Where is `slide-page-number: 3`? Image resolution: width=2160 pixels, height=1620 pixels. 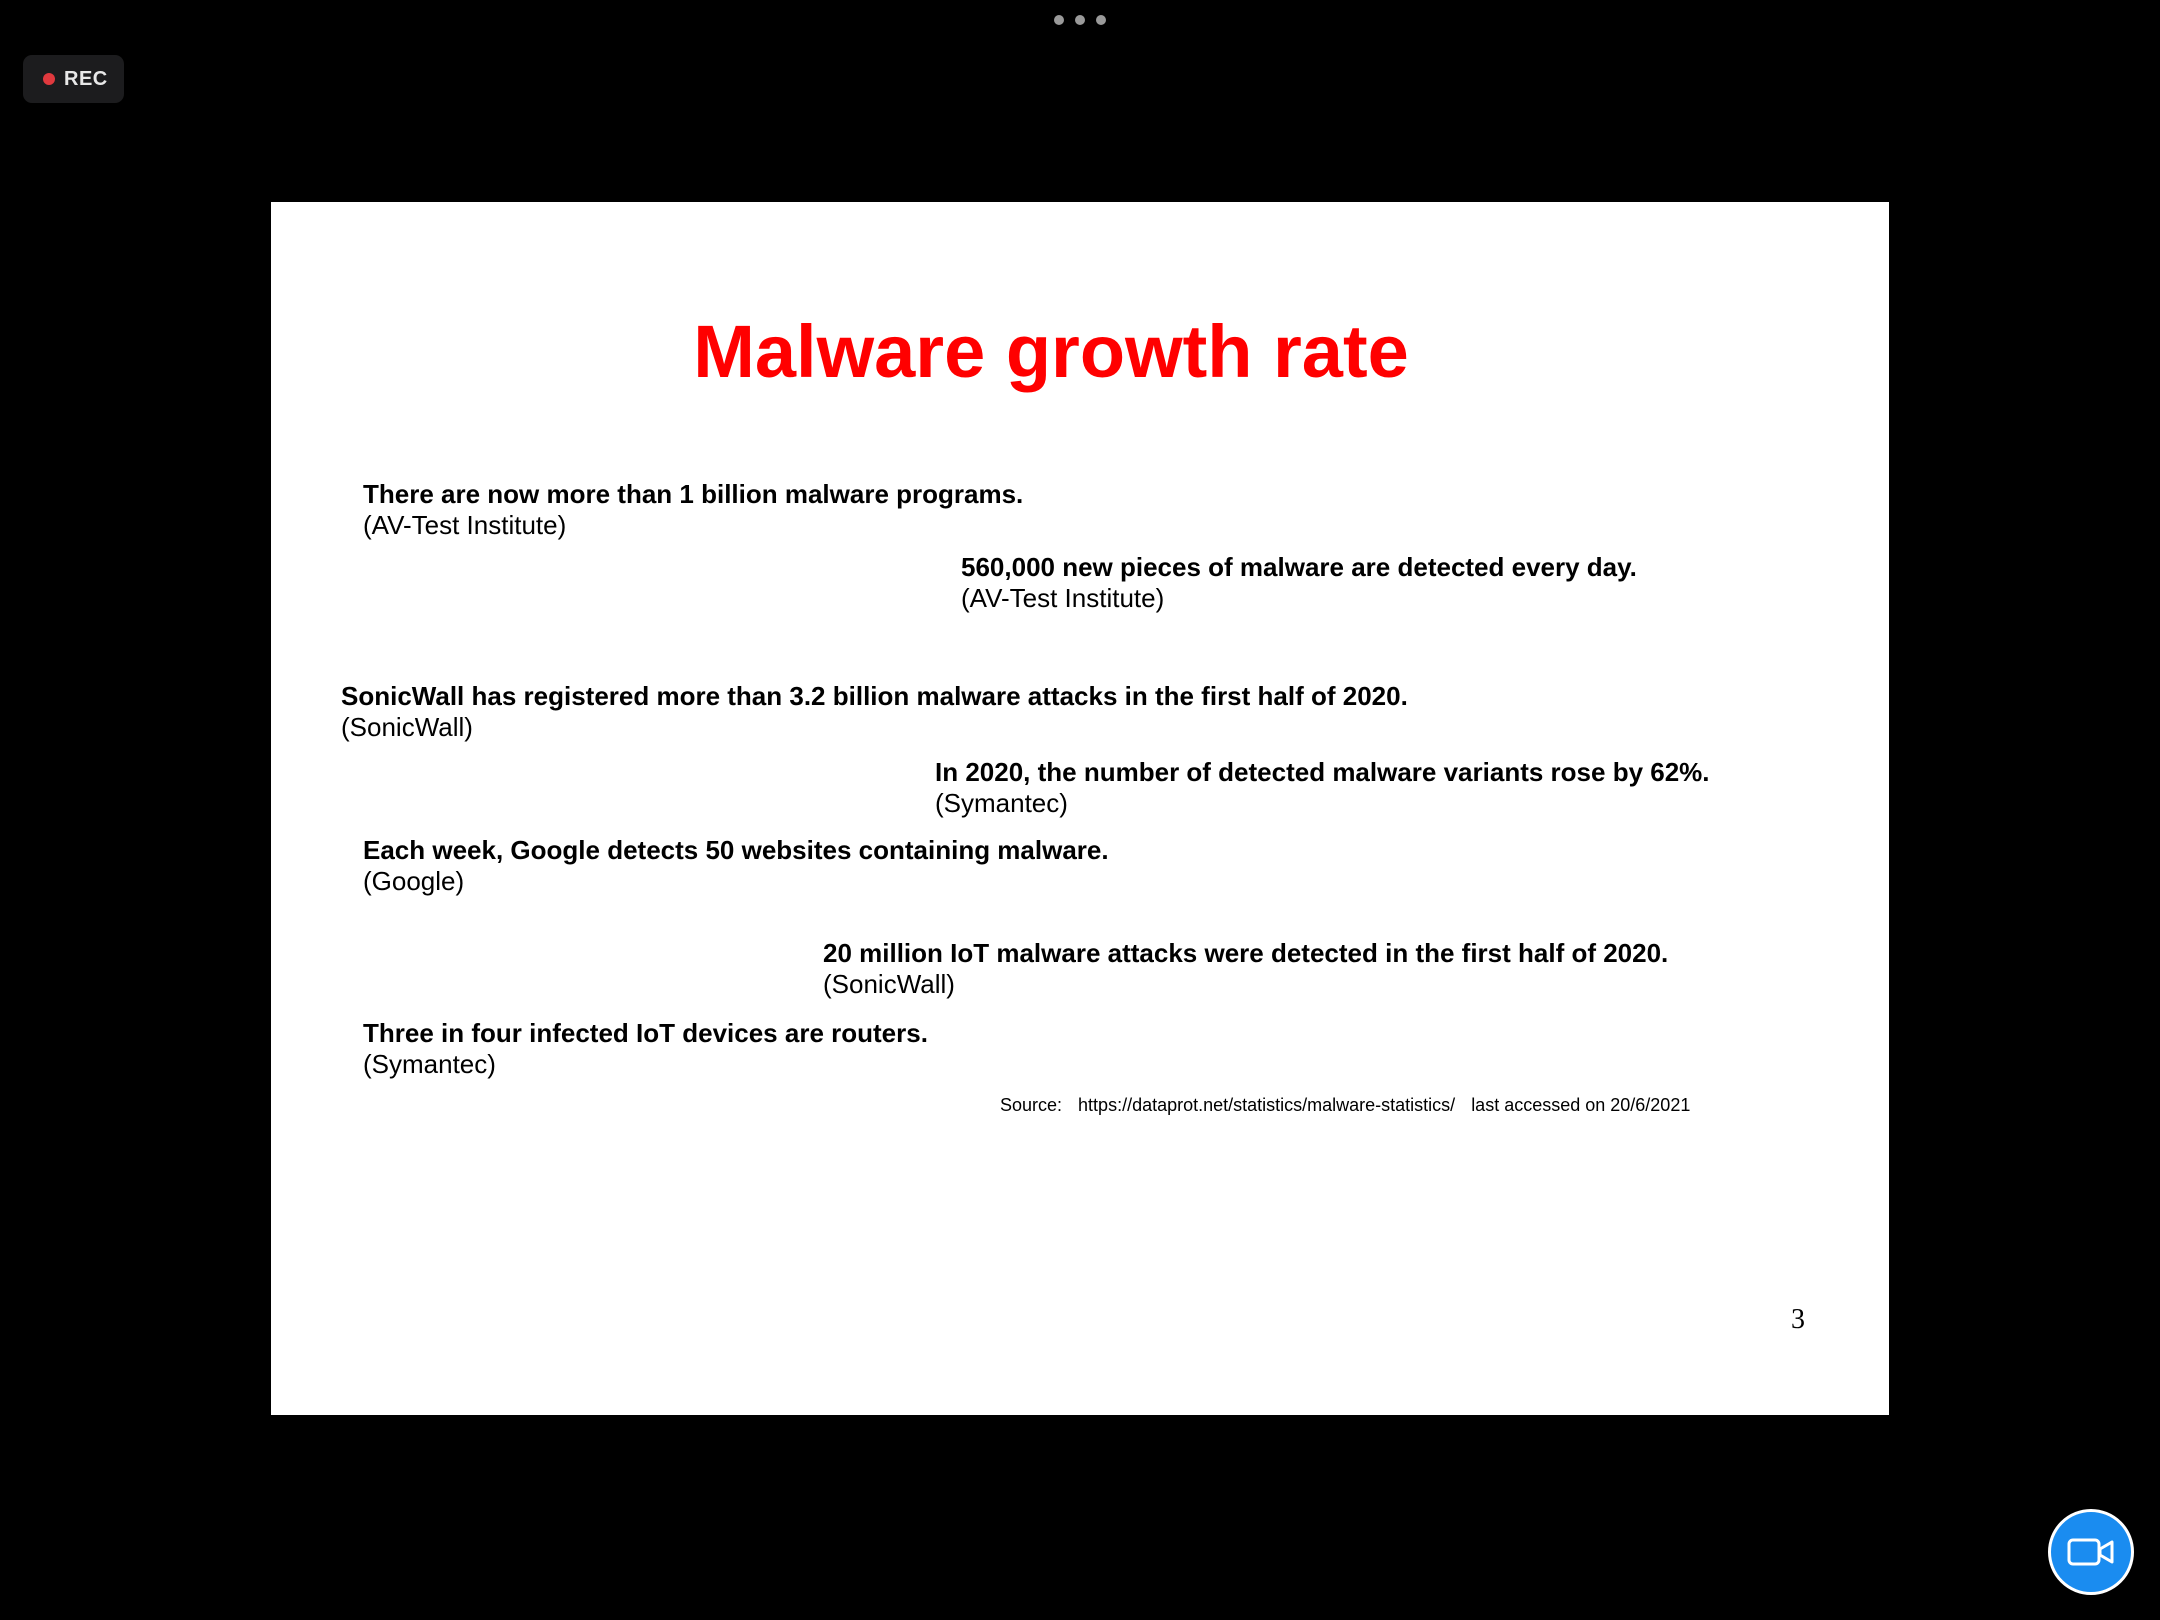 slide-page-number: 3 is located at coordinates (1798, 1319).